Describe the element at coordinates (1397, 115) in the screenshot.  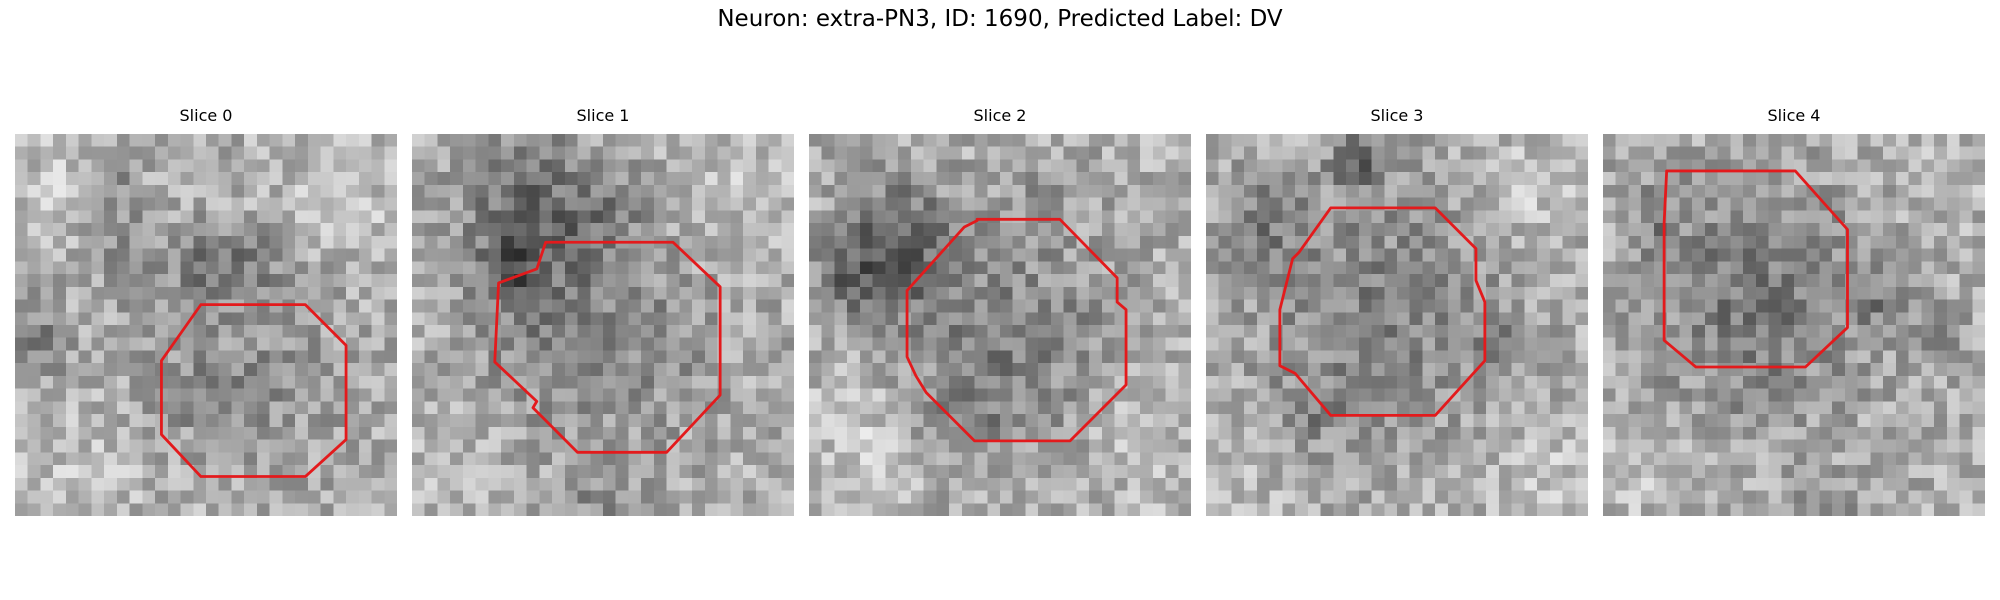
I see `slice-title-3: Slice 3` at that location.